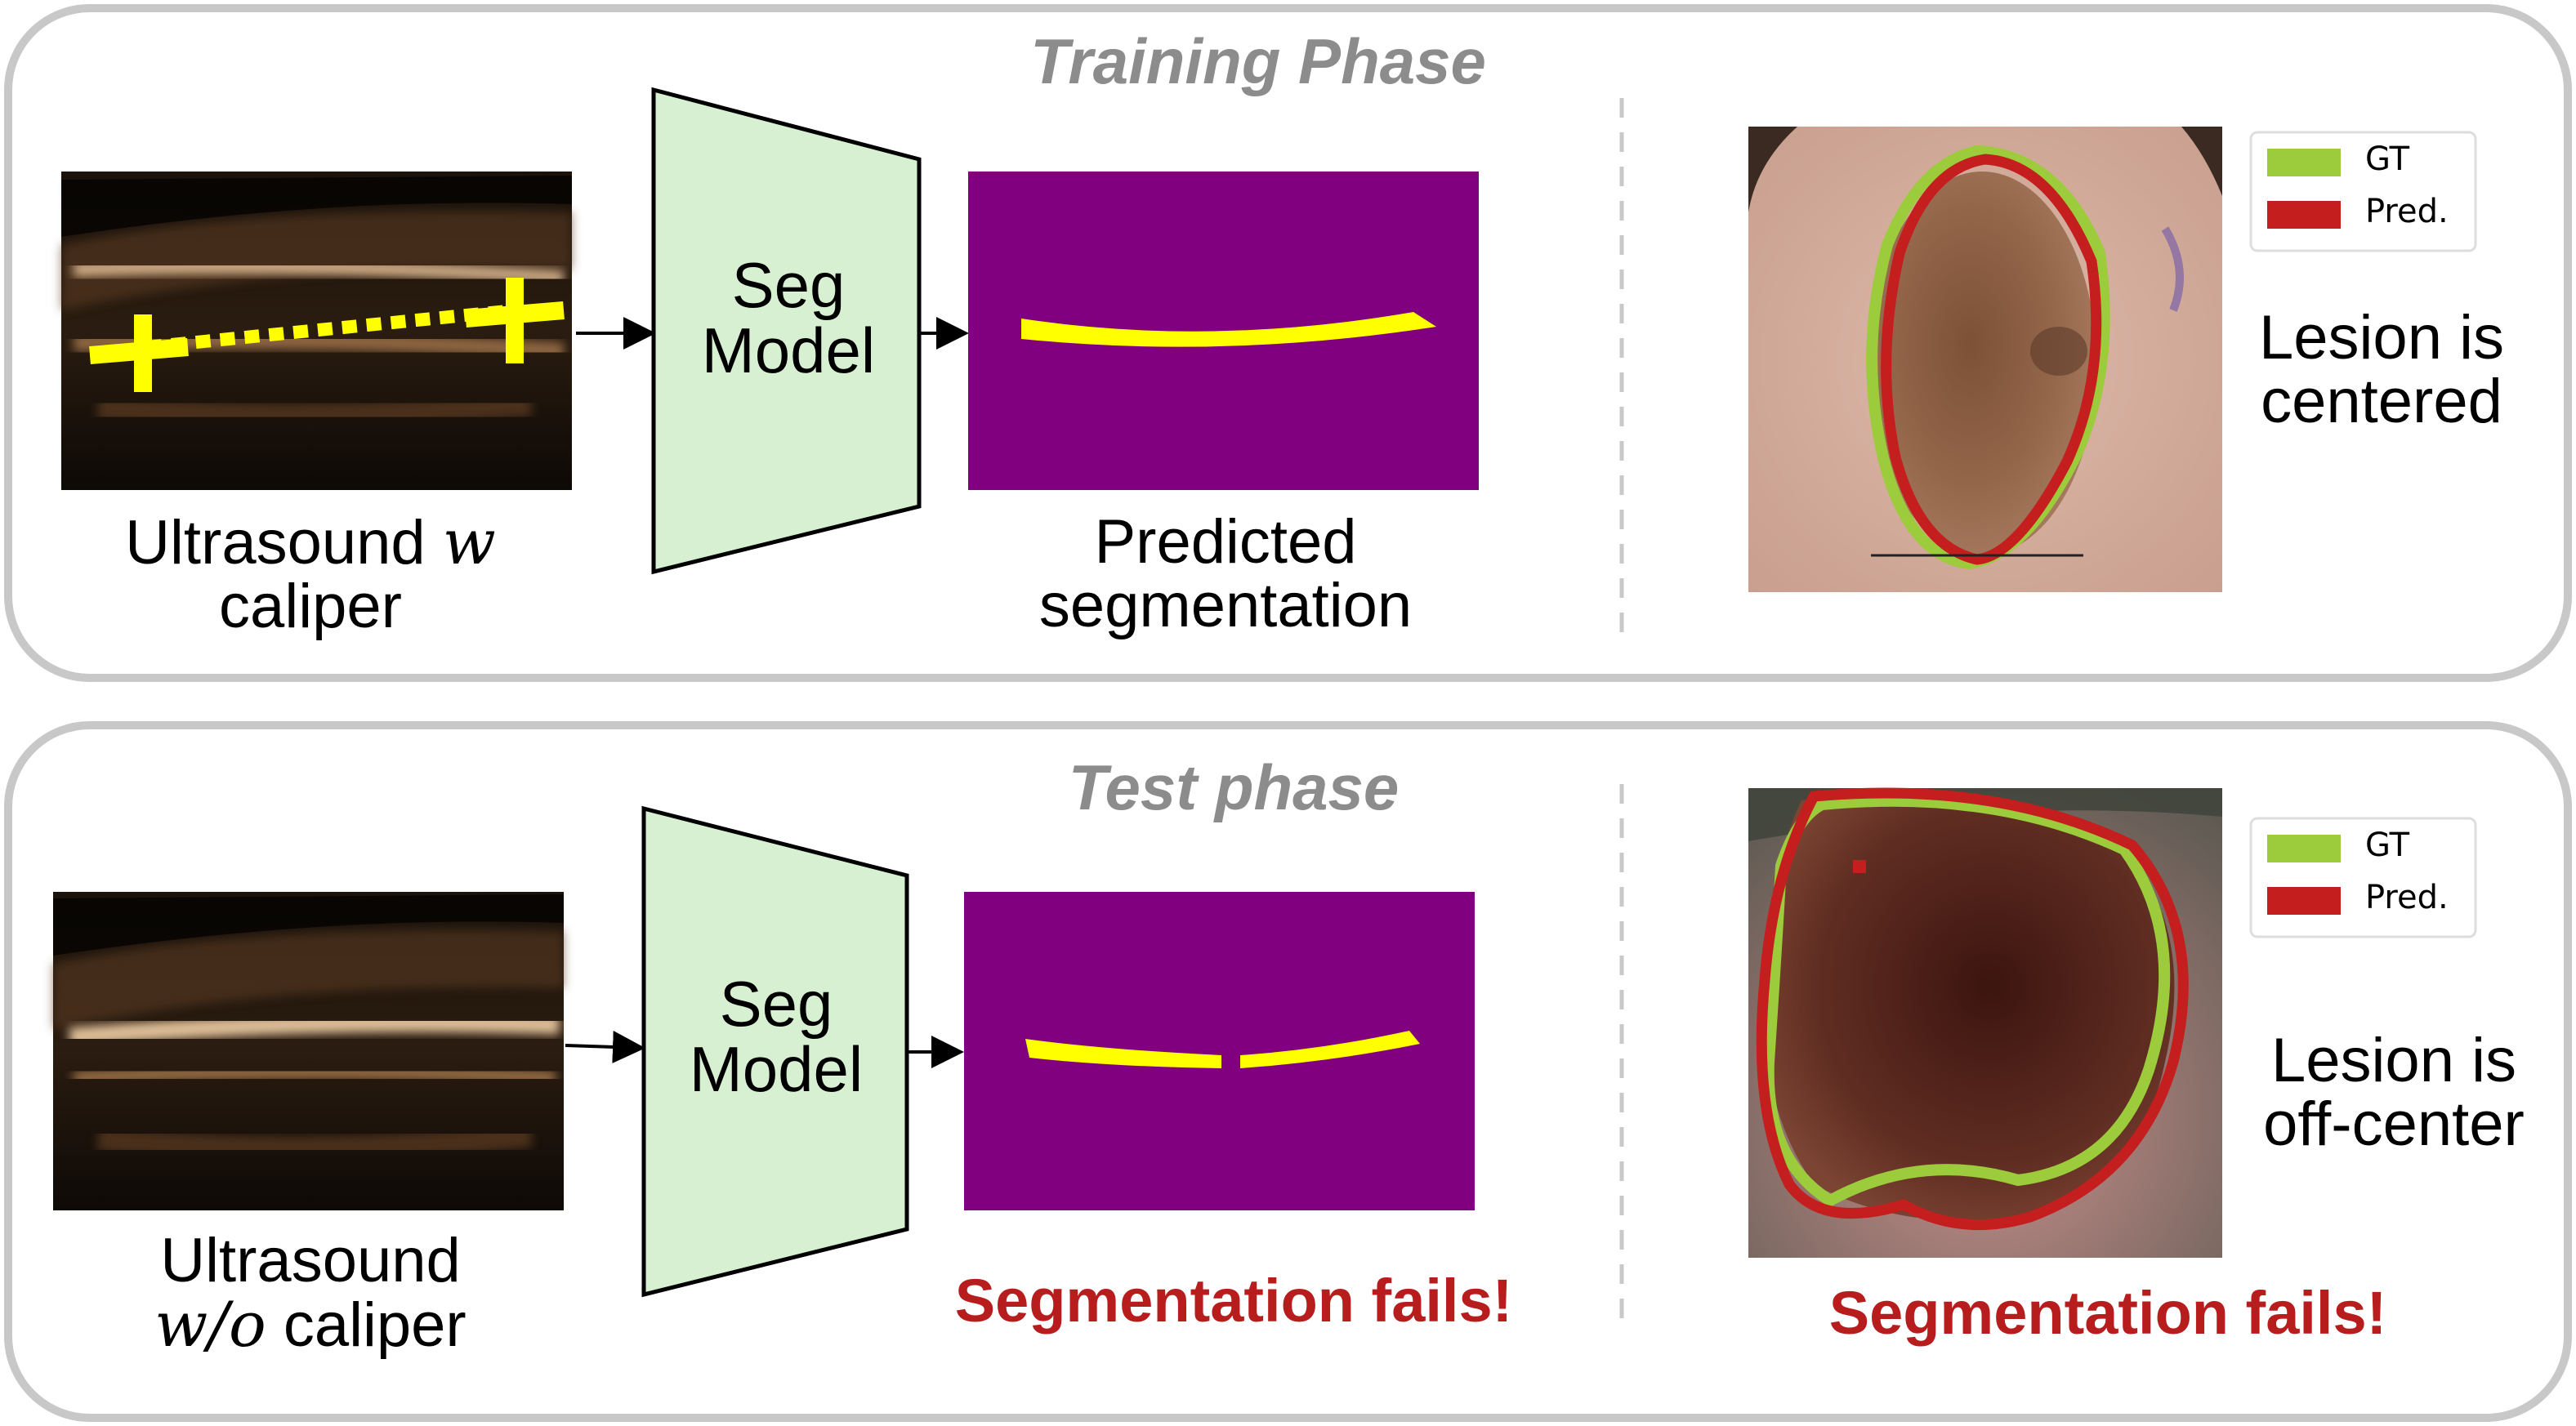 Image resolution: width=2576 pixels, height=1426 pixels. What do you see at coordinates (1258, 61) in the screenshot?
I see `training-phase-title: Training Phase` at bounding box center [1258, 61].